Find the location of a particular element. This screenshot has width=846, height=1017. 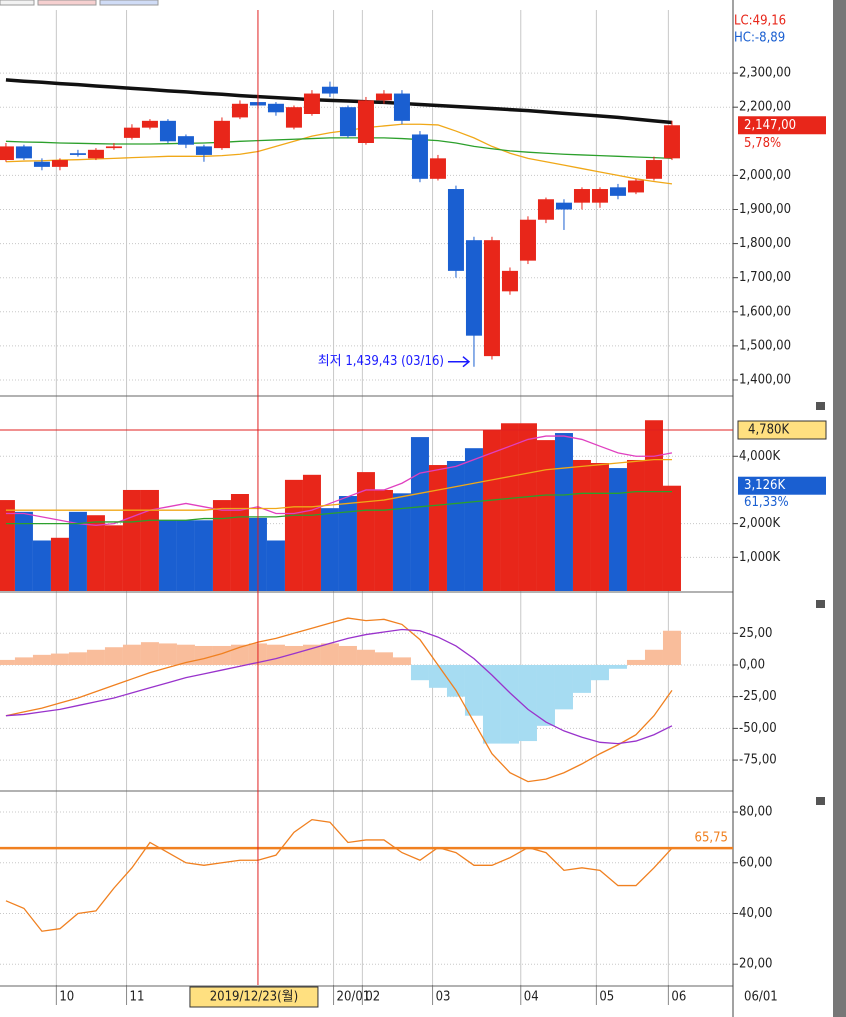

x-tick-label: 10 is located at coordinates (66, 997).